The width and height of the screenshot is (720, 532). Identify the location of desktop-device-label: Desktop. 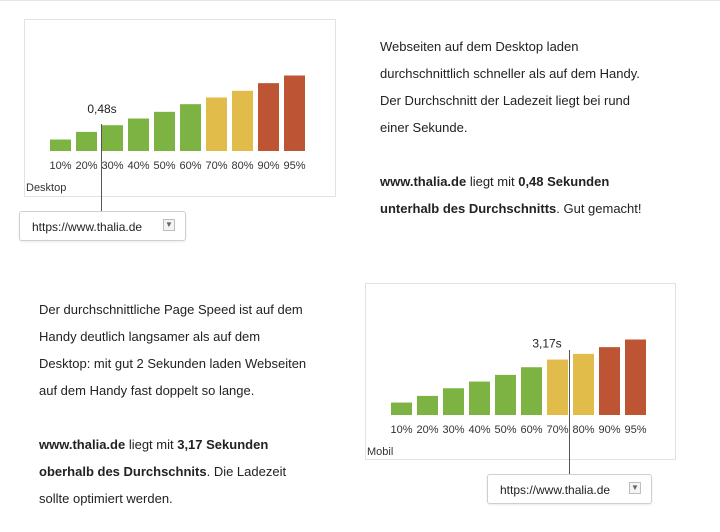
(46, 188).